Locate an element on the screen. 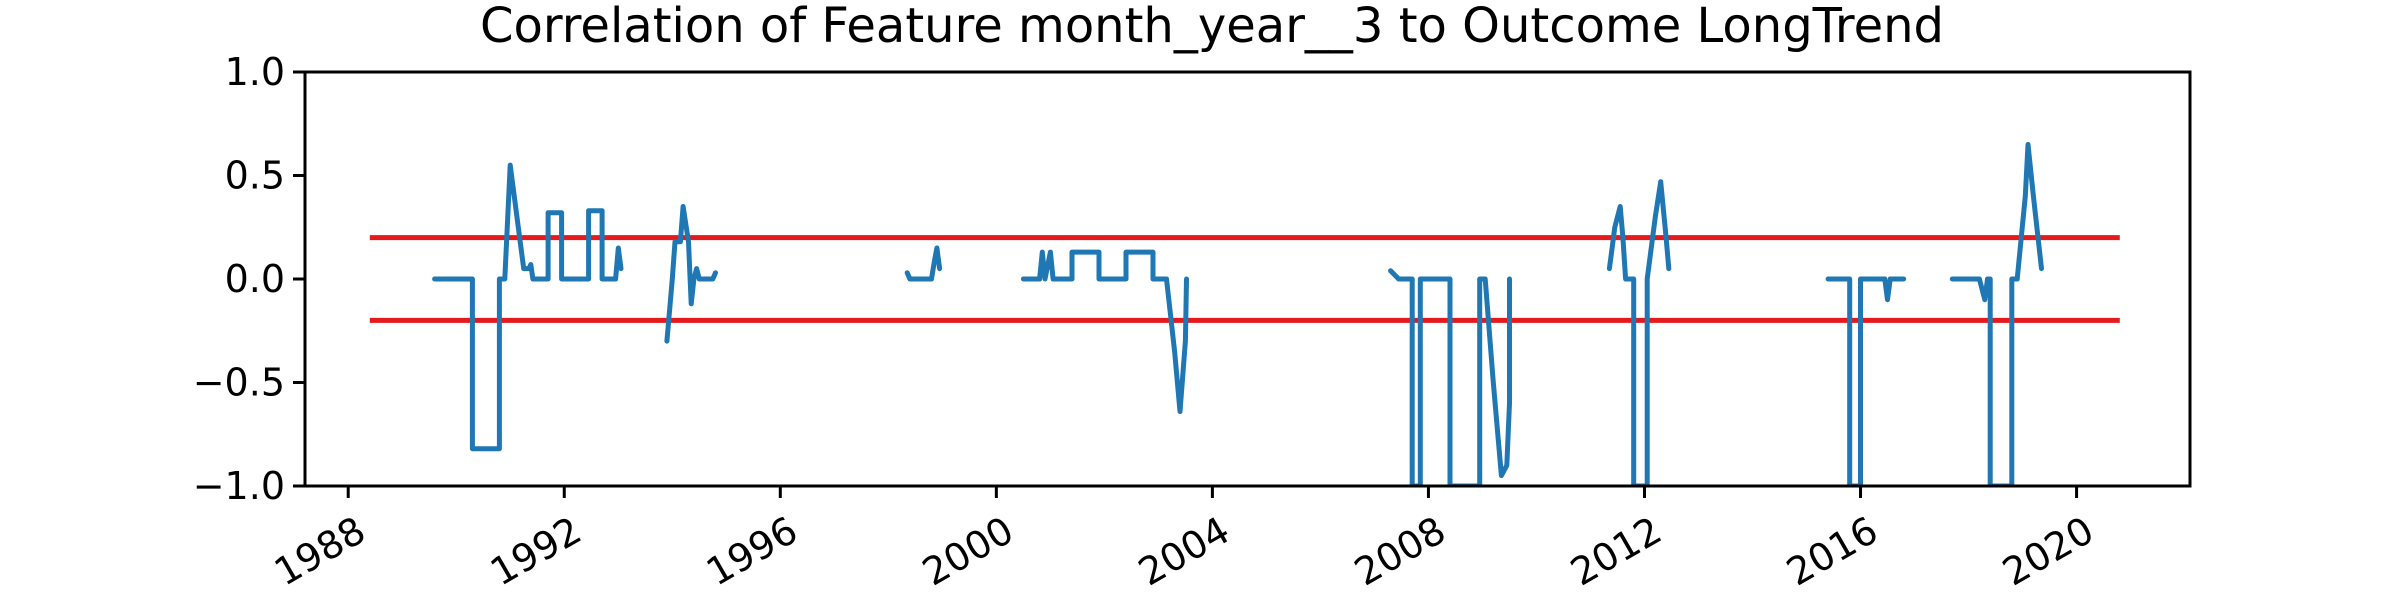  x-tick-label: 2000 is located at coordinates (968, 551).